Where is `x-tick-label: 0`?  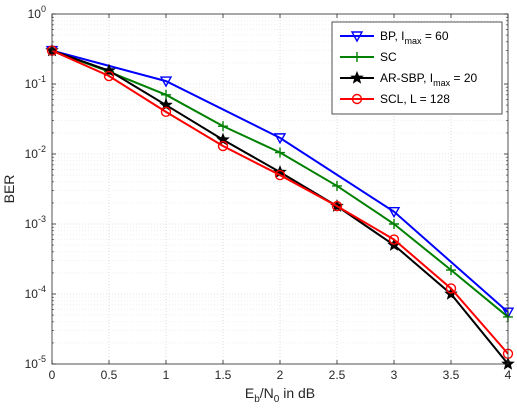 x-tick-label: 0 is located at coordinates (52, 375).